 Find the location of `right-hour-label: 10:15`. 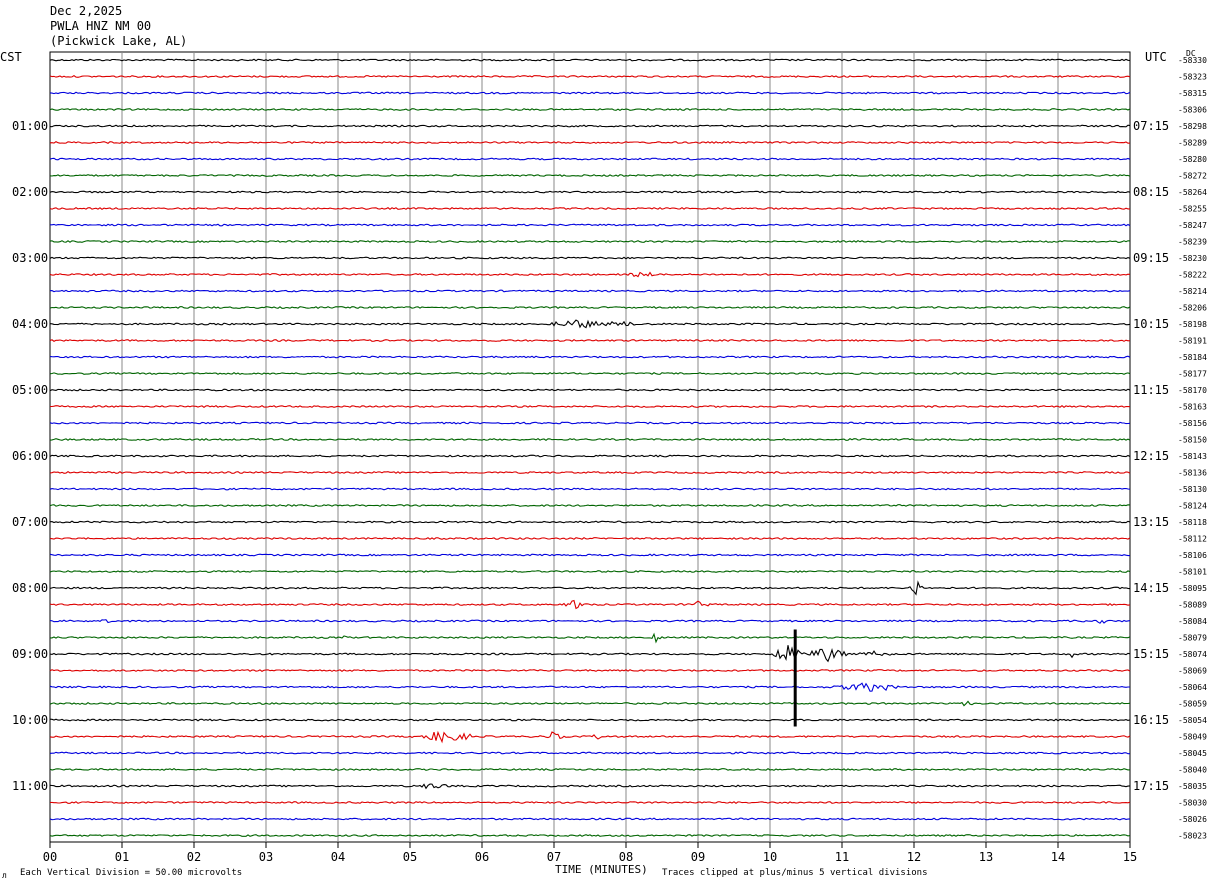

right-hour-label: 10:15 is located at coordinates (1151, 324).